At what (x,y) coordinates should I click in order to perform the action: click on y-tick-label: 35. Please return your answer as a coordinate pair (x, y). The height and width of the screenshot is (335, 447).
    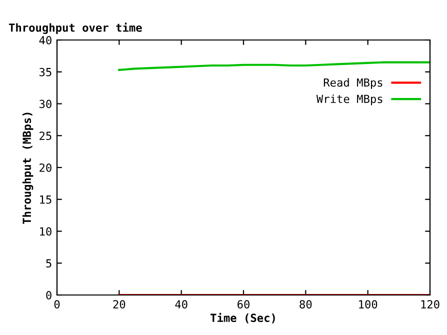
    Looking at the image, I should click on (46, 72).